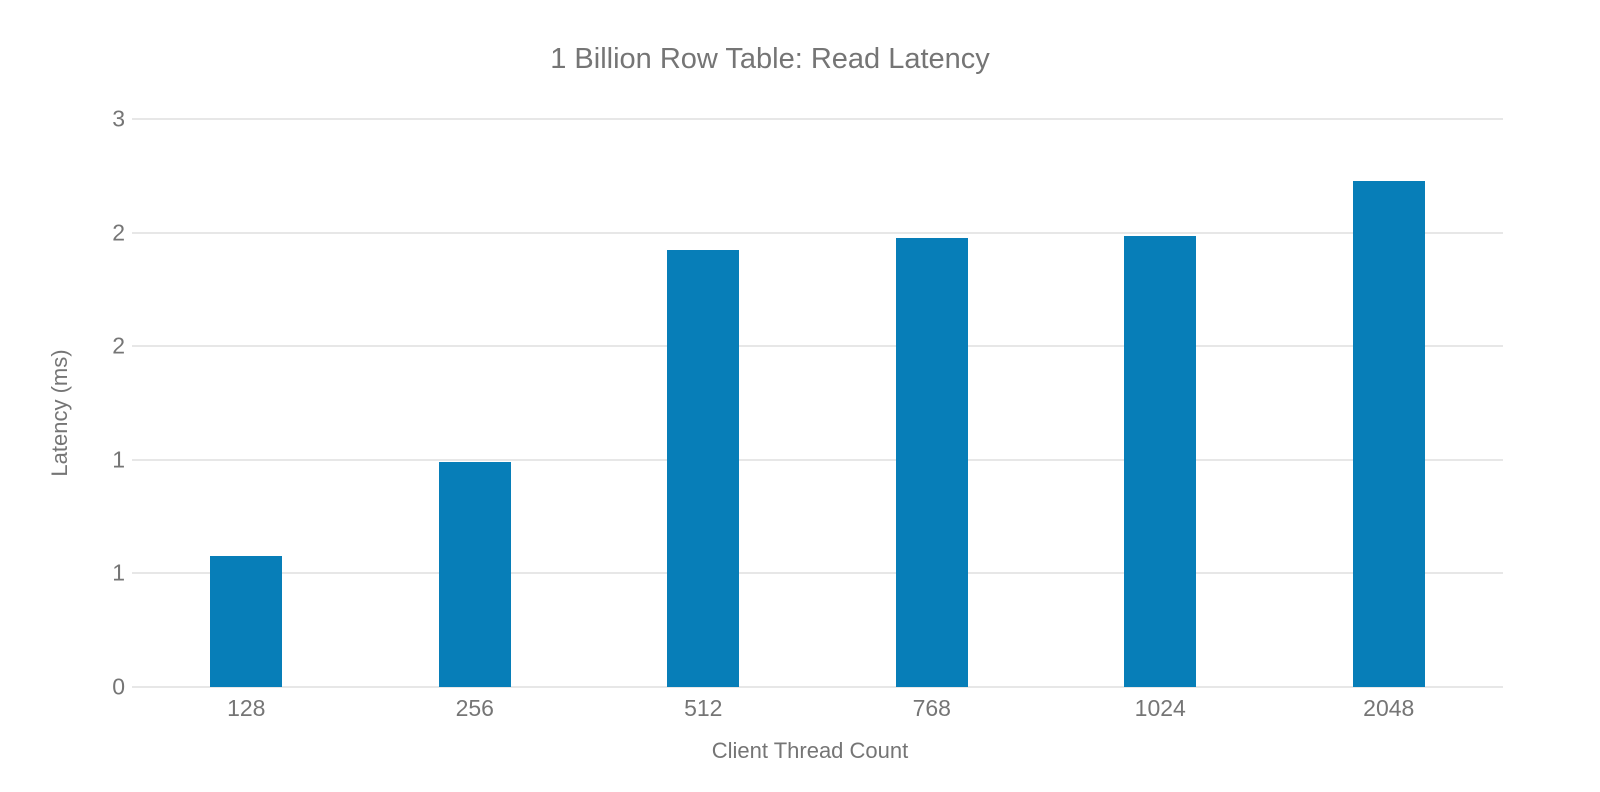  I want to click on x-axis-tick-label: 128, so click(246, 708).